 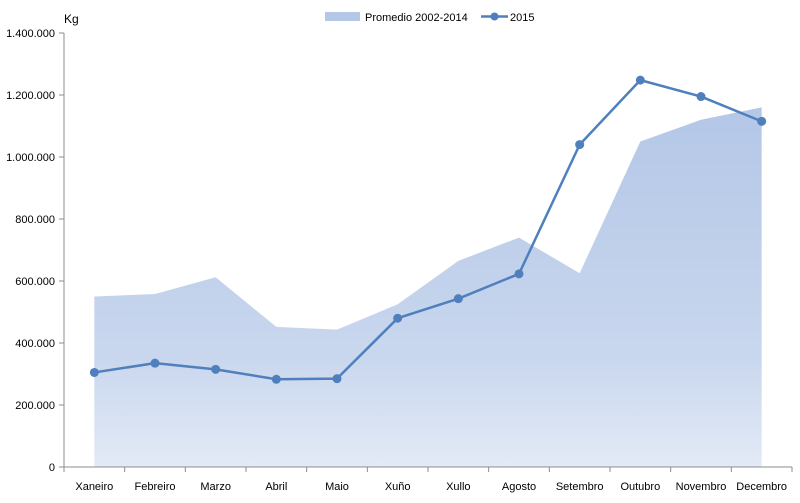 I want to click on x-tick-label: Maio, so click(x=337, y=487).